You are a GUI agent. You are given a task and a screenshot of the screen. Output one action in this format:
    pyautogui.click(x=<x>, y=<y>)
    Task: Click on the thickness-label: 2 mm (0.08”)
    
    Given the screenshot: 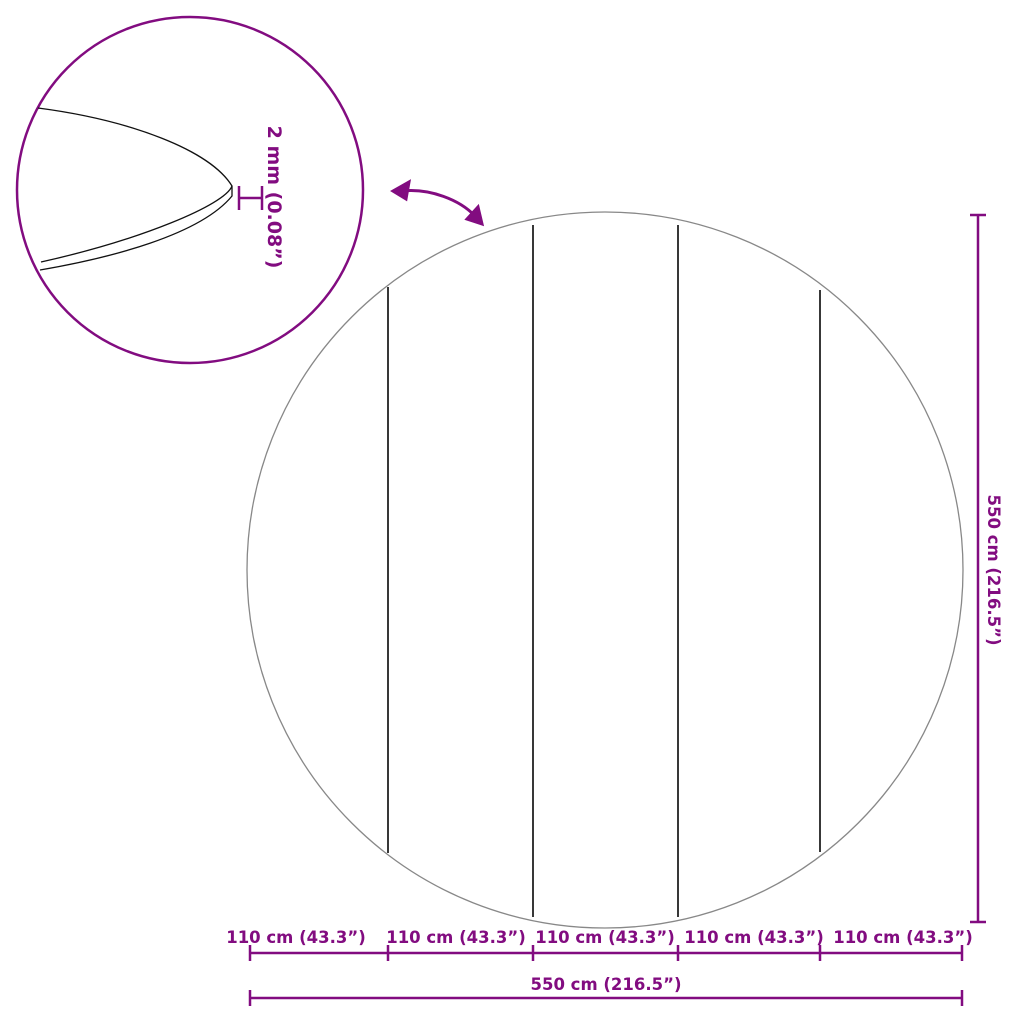 What is the action you would take?
    pyautogui.click(x=274, y=197)
    